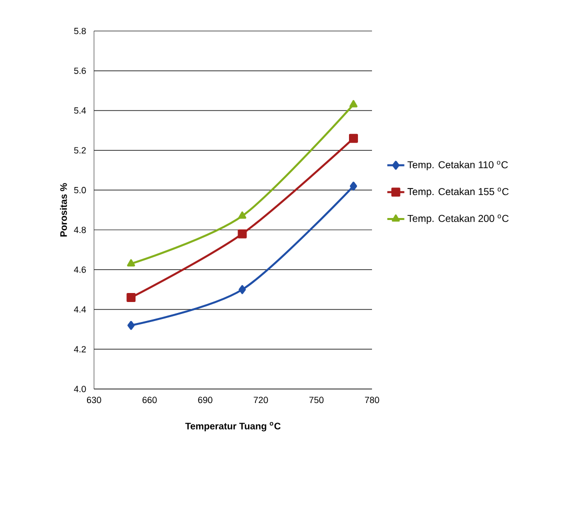 The image size is (577, 510). What do you see at coordinates (80, 150) in the screenshot?
I see `y-tick-label: 5.2` at bounding box center [80, 150].